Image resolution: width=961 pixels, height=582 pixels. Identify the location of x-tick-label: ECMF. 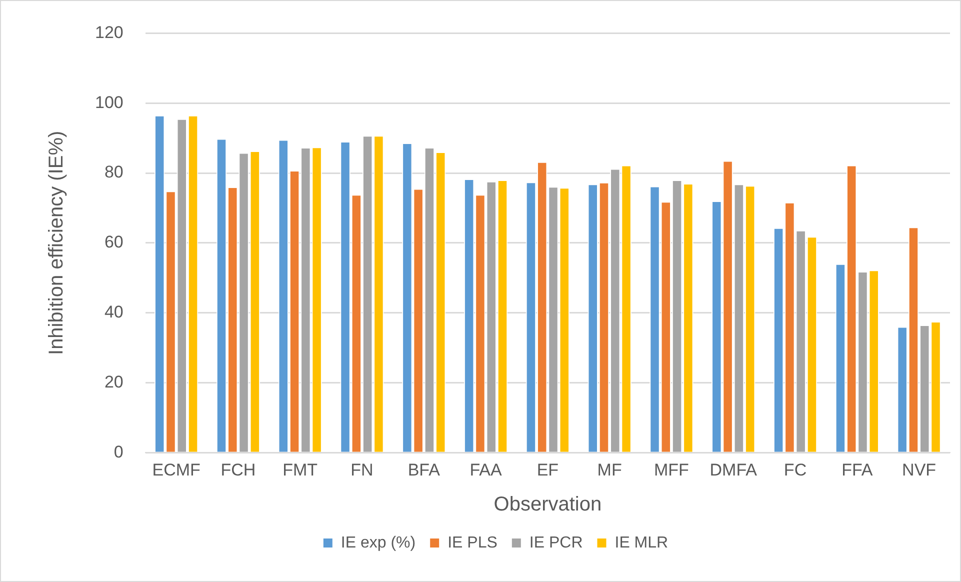
(176, 470).